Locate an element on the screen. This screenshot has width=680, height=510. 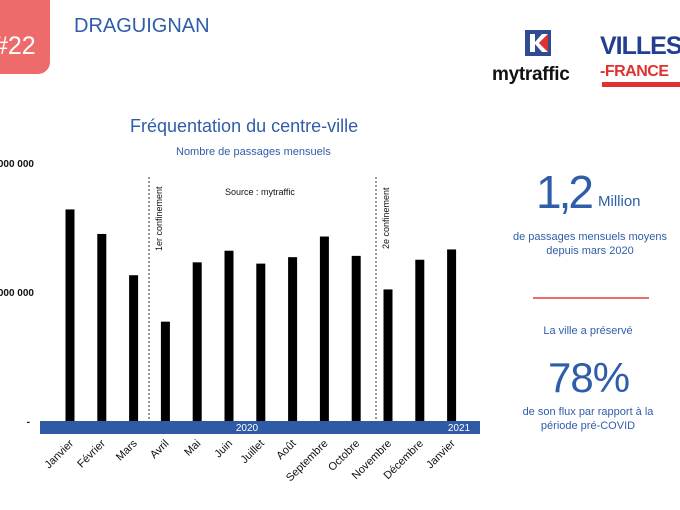
kpi-monthly-average-value: 1,2 is located at coordinates (565, 192).